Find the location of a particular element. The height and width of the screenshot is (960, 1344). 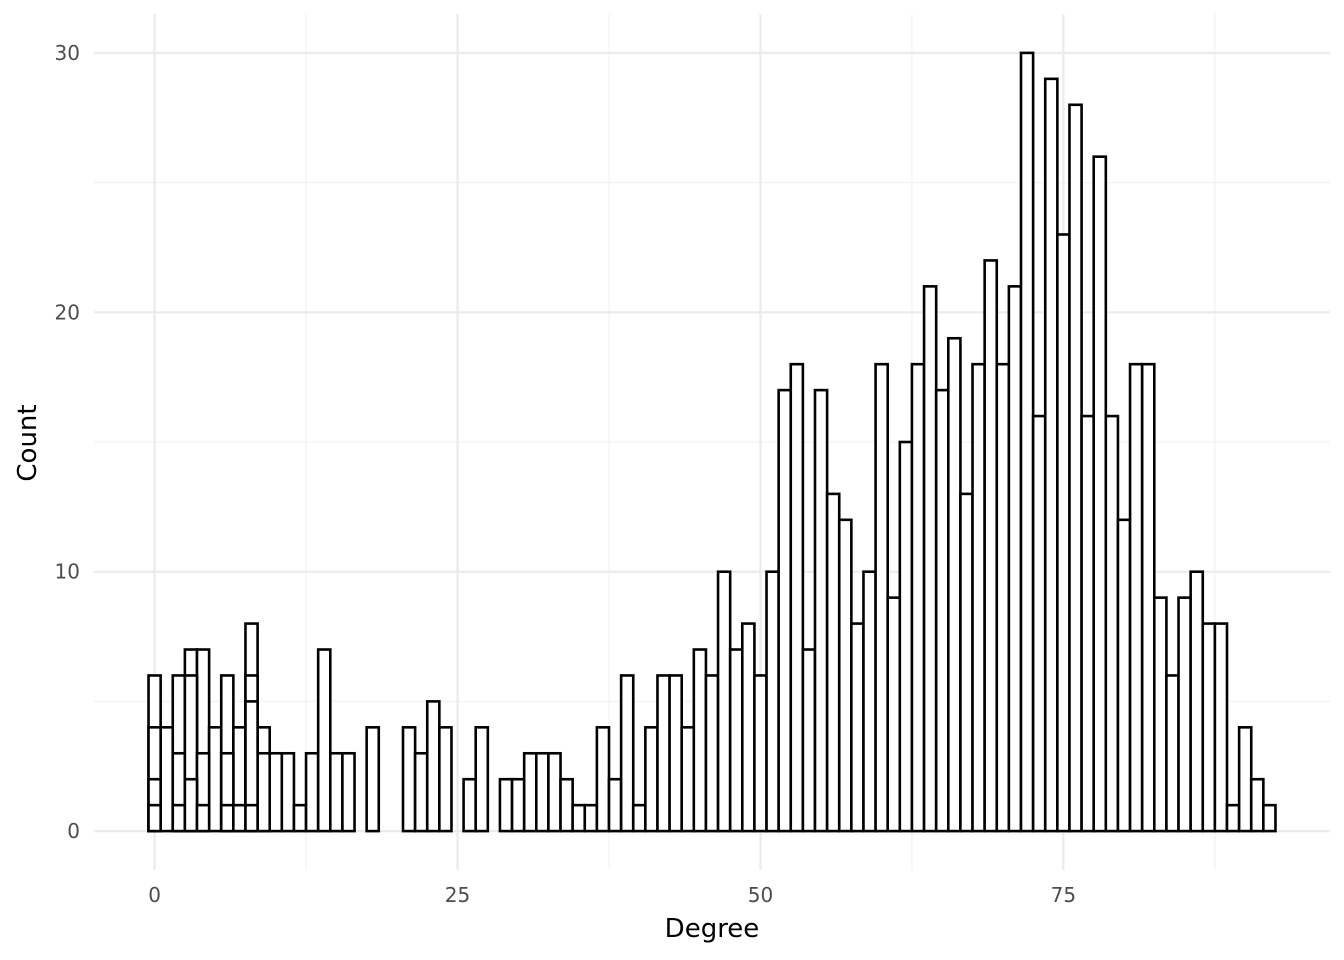

y-axis-ticks: 0 10 20 30 is located at coordinates (67, 442).